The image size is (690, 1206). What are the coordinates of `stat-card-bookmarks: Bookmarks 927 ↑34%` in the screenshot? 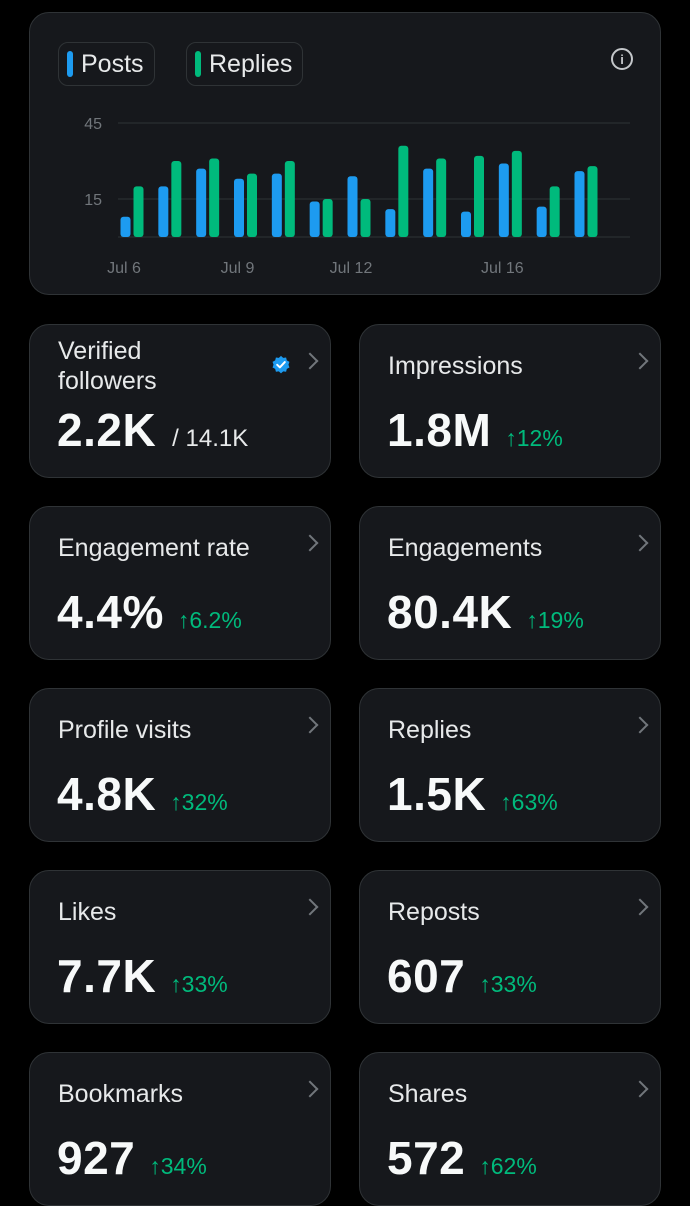 It's located at (180, 1129).